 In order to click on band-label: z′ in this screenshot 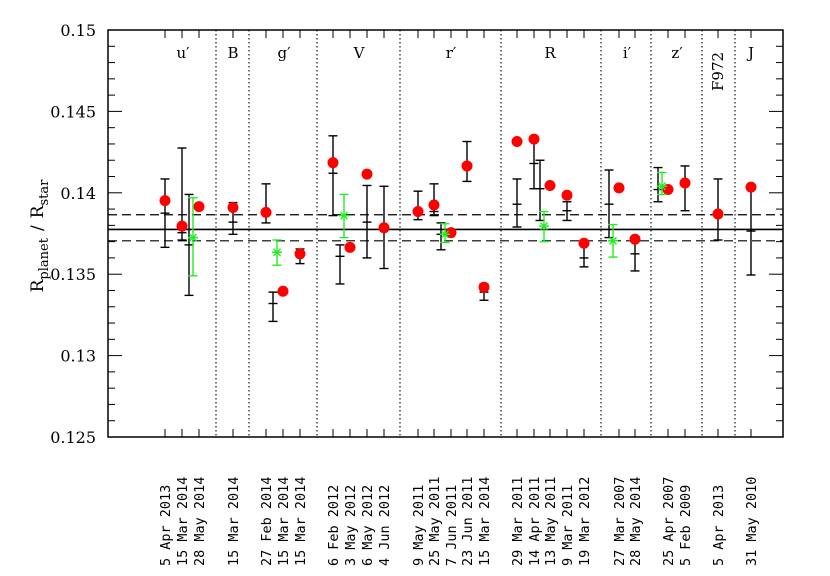, I will do `click(677, 53)`.